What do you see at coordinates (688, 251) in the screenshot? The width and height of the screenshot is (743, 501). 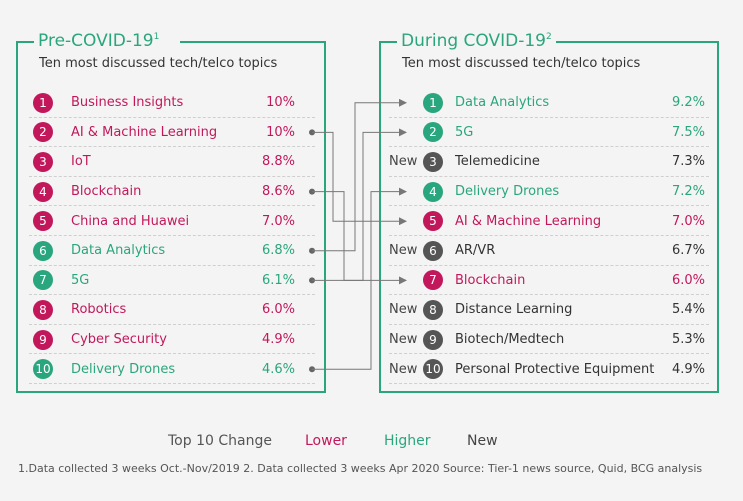 I see `topic-share: 6.7%` at bounding box center [688, 251].